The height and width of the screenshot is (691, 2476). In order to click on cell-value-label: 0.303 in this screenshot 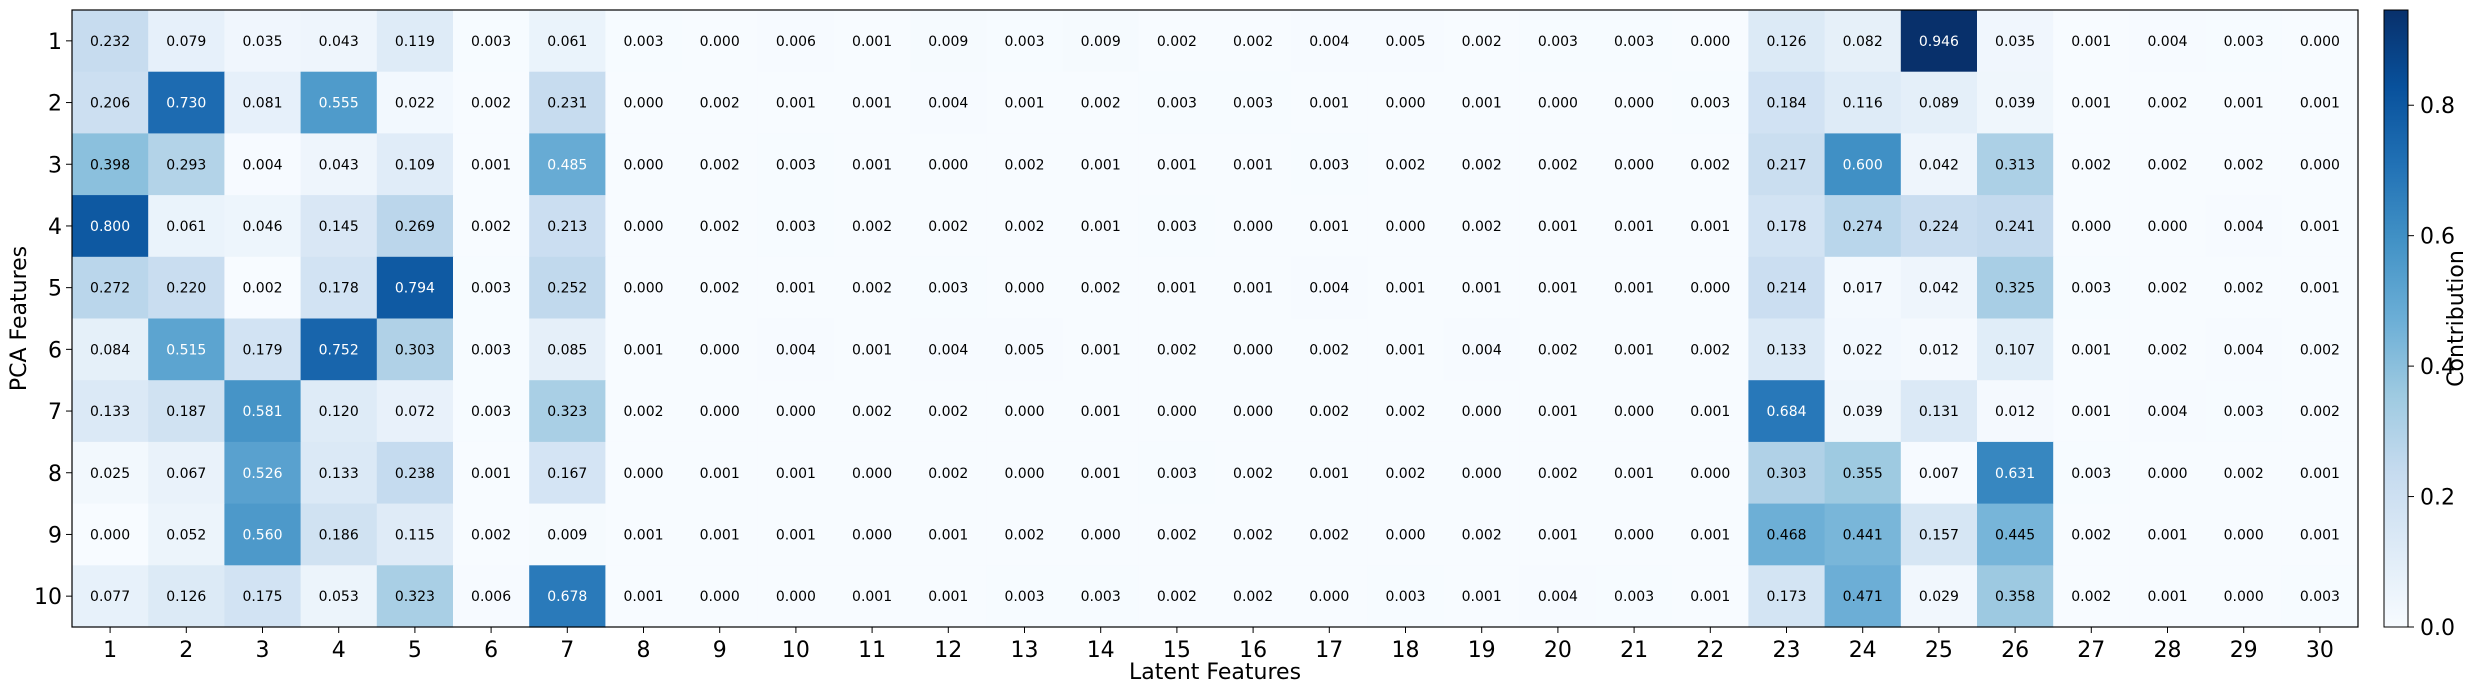, I will do `click(415, 350)`.